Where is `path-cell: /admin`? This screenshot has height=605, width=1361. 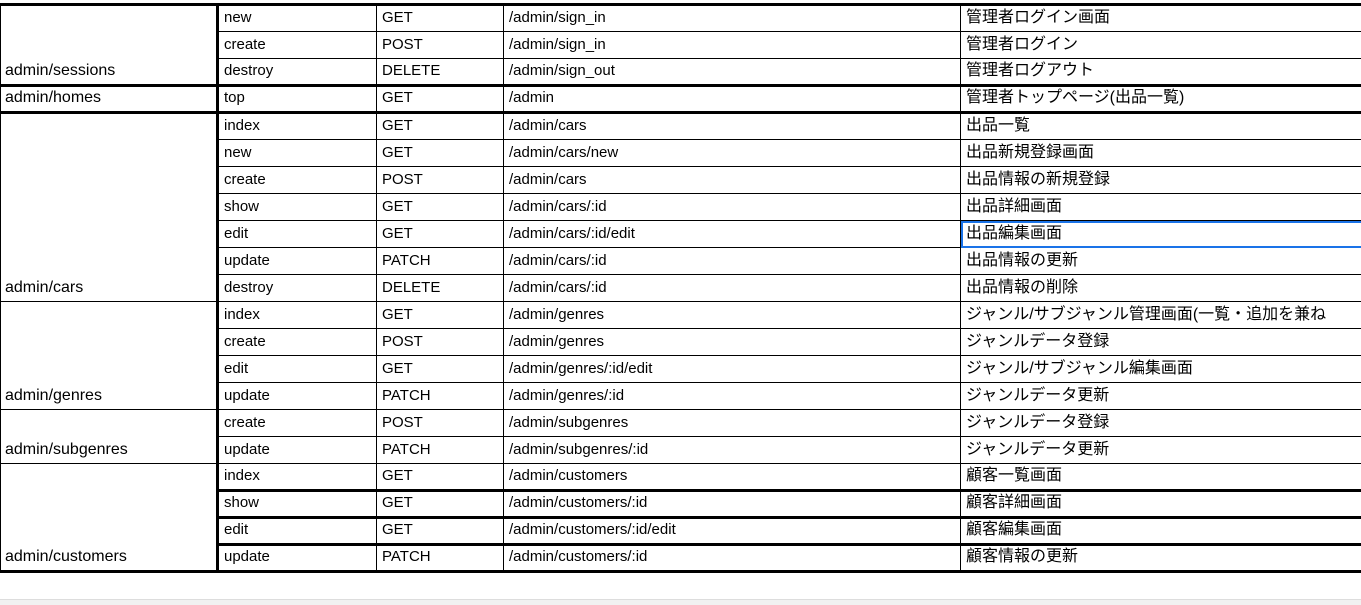 path-cell: /admin is located at coordinates (732, 99).